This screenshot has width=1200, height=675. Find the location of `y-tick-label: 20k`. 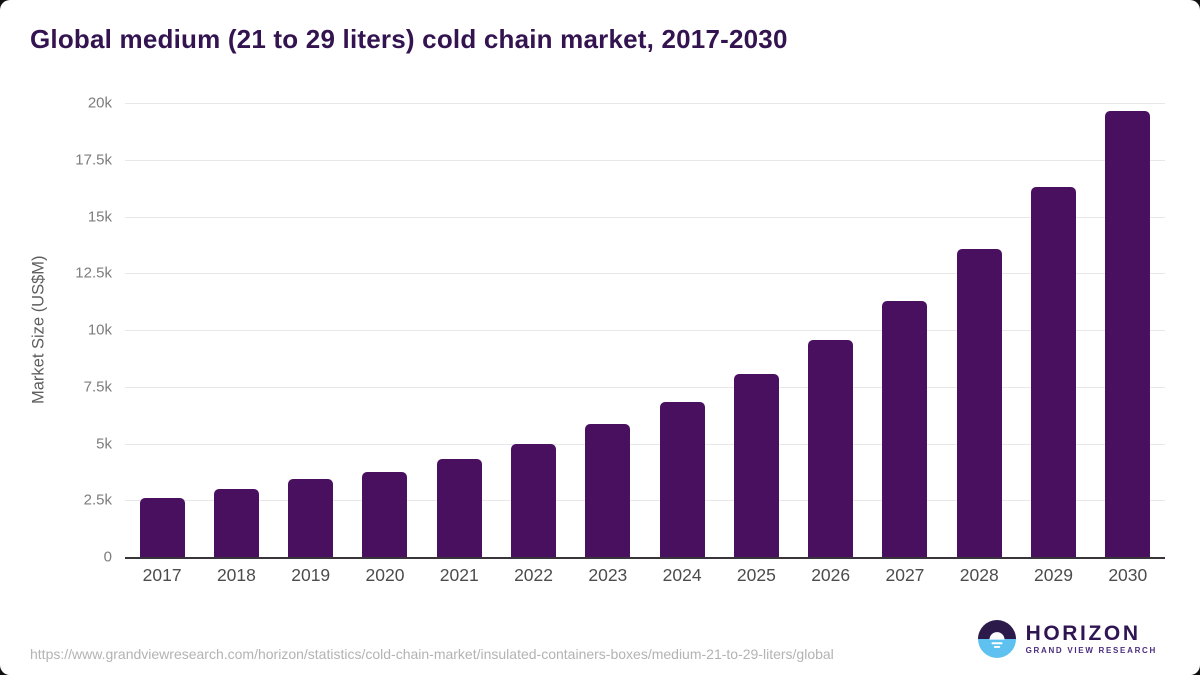

y-tick-label: 20k is located at coordinates (99, 103).